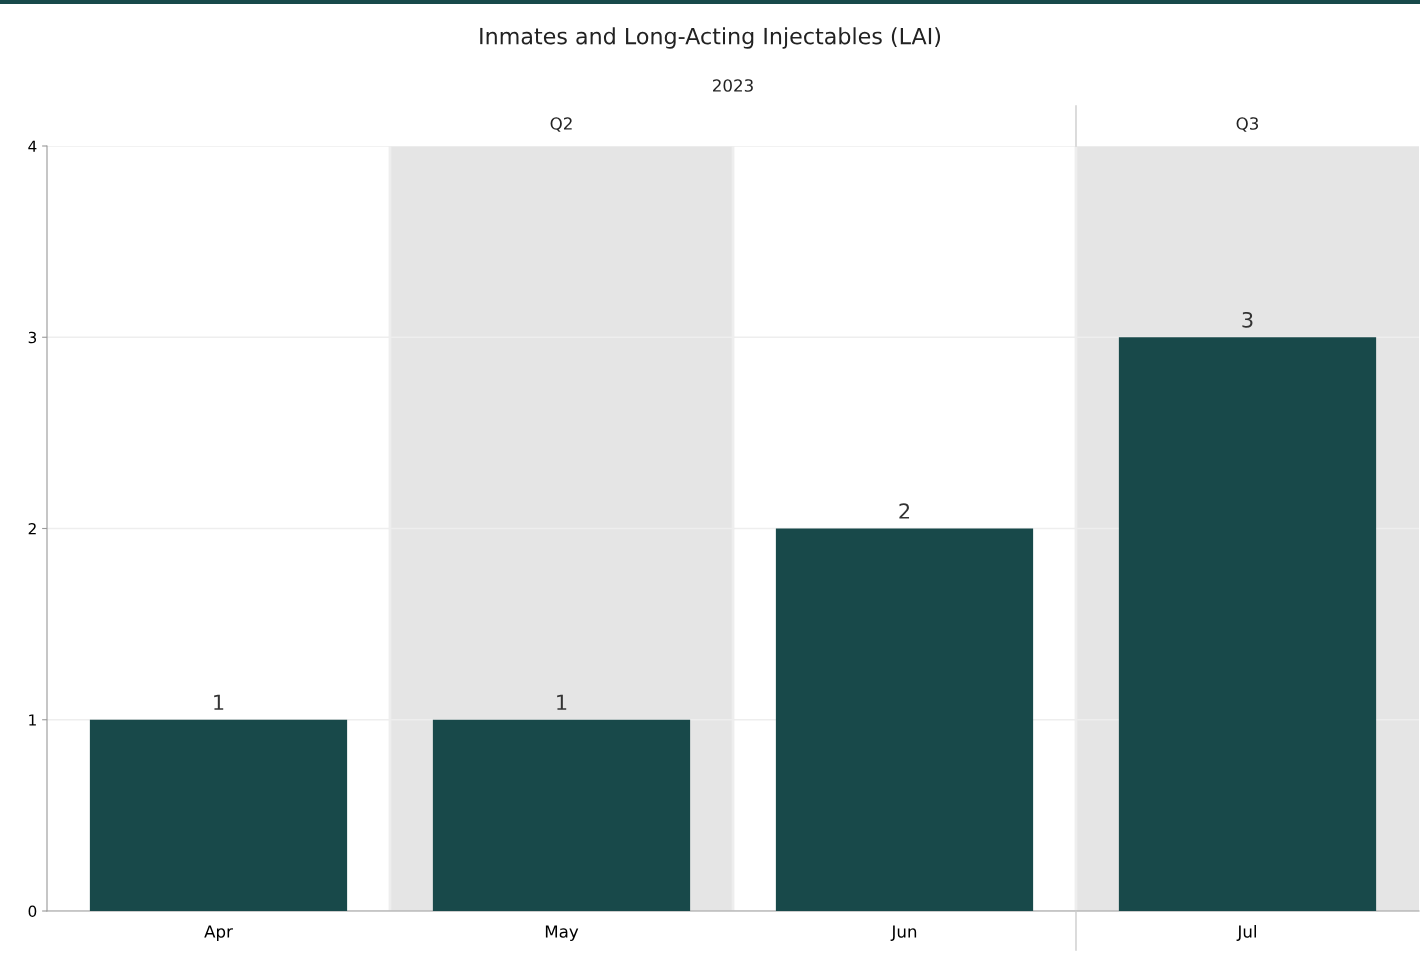 The image size is (1420, 958). Describe the element at coordinates (904, 511) in the screenshot. I see `data-label: 2` at that location.